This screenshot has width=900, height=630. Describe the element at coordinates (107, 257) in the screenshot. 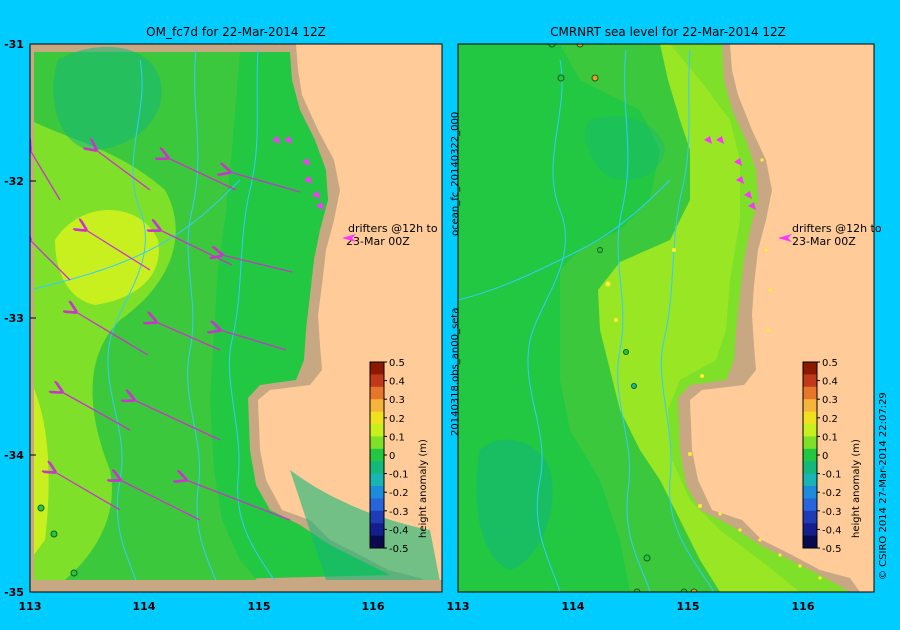

I see `left-eddy-high` at that location.